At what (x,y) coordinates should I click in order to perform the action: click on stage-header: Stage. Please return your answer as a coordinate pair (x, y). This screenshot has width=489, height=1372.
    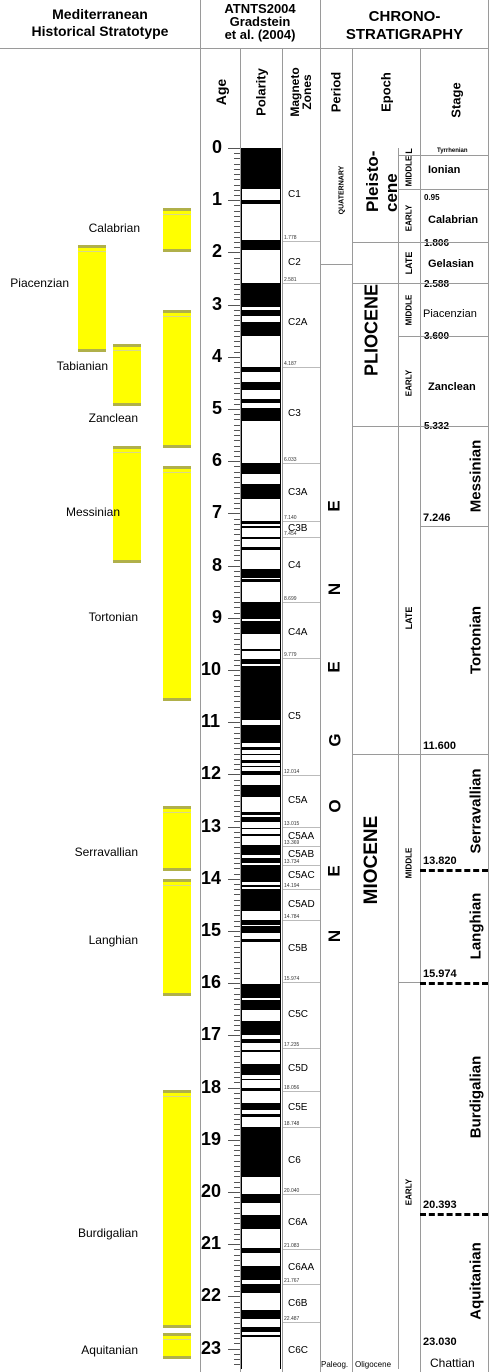
    Looking at the image, I should click on (456, 100).